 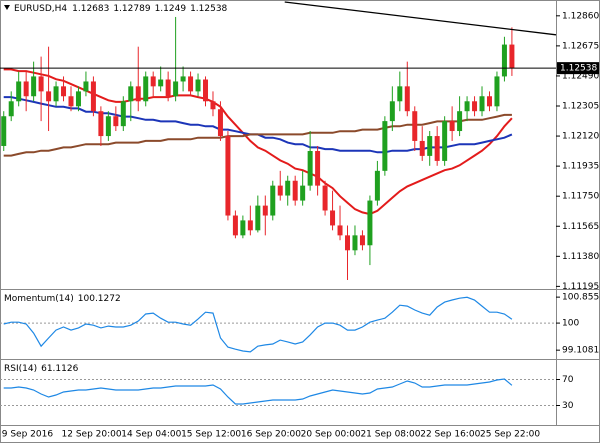 What do you see at coordinates (271, 435) in the screenshot?
I see `x-tick-label: 16 Sep 20:00` at bounding box center [271, 435].